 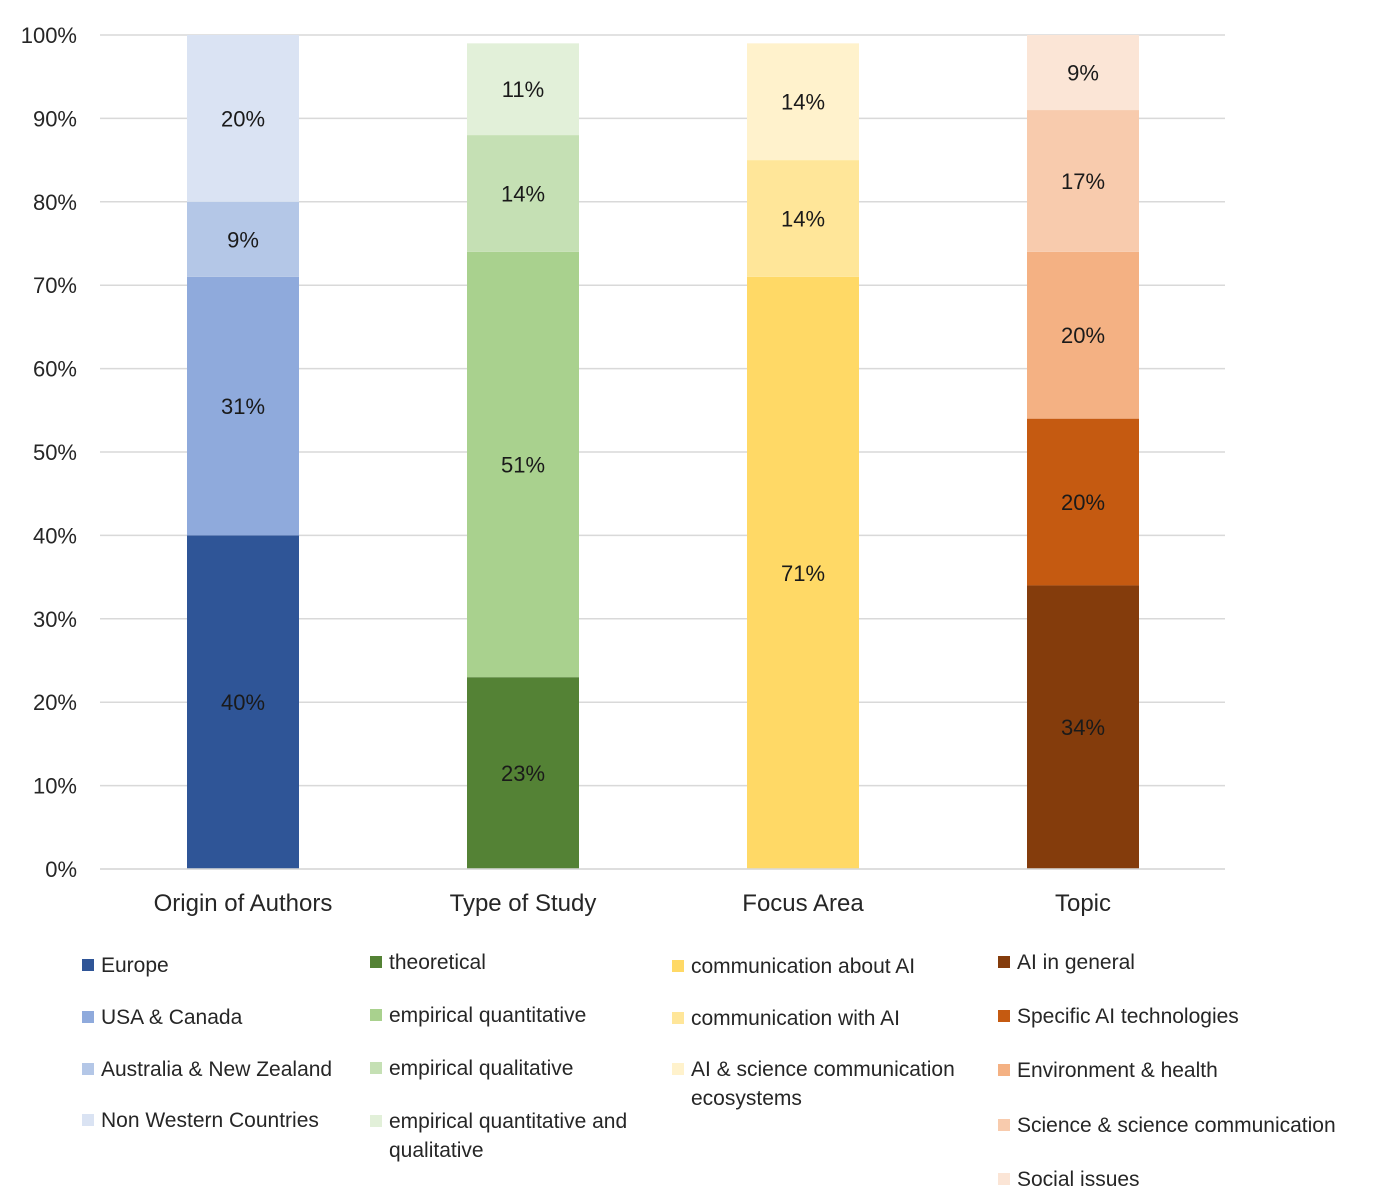 I want to click on x-category-label: Focus Area, so click(x=803, y=903).